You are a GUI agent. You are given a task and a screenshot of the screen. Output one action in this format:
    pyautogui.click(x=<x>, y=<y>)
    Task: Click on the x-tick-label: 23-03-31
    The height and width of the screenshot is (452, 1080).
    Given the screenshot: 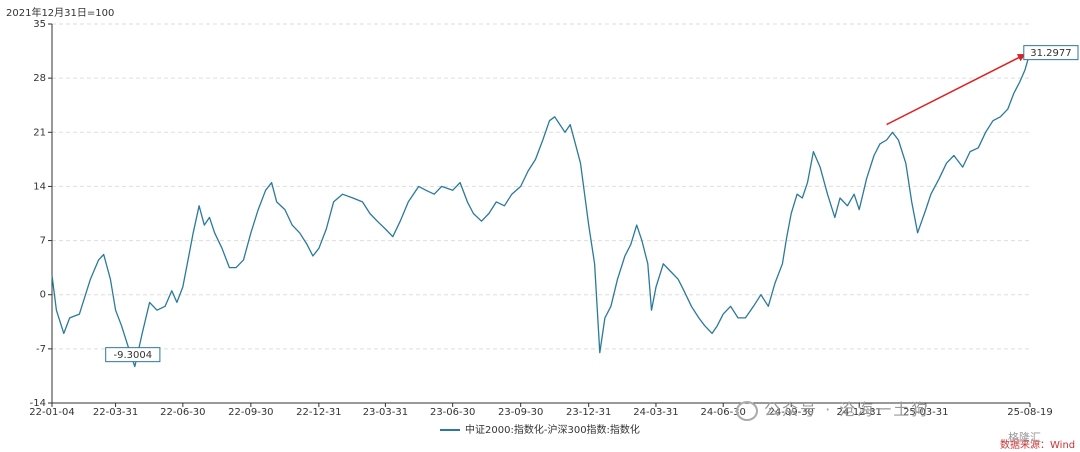 What is the action you would take?
    pyautogui.click(x=385, y=412)
    